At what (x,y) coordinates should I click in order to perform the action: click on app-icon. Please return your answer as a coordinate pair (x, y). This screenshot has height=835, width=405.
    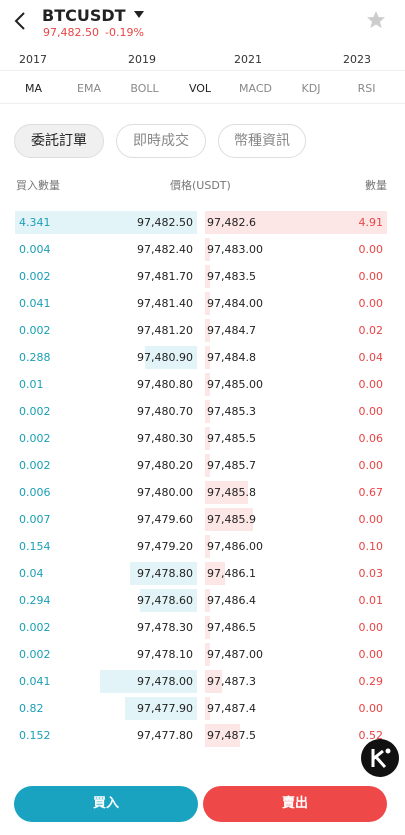
    Looking at the image, I should click on (380, 758).